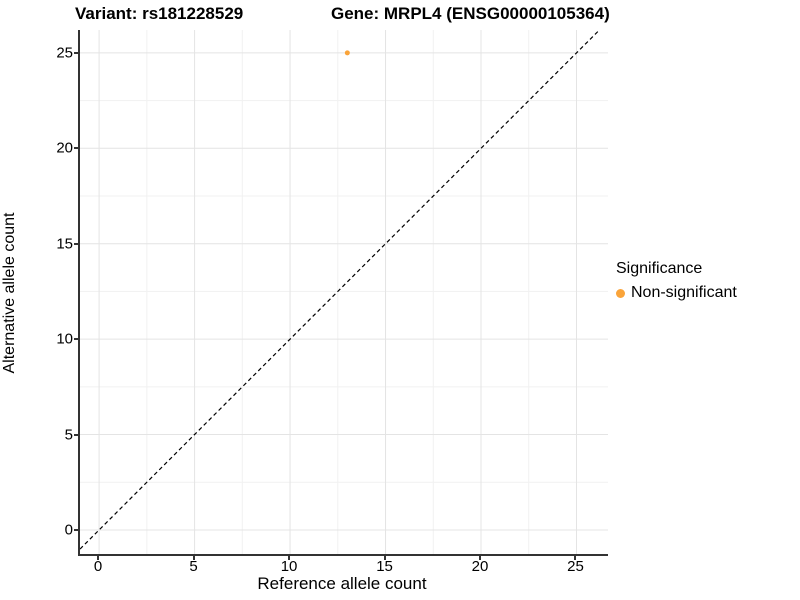 The height and width of the screenshot is (600, 800). I want to click on legend-title: Significance, so click(659, 268).